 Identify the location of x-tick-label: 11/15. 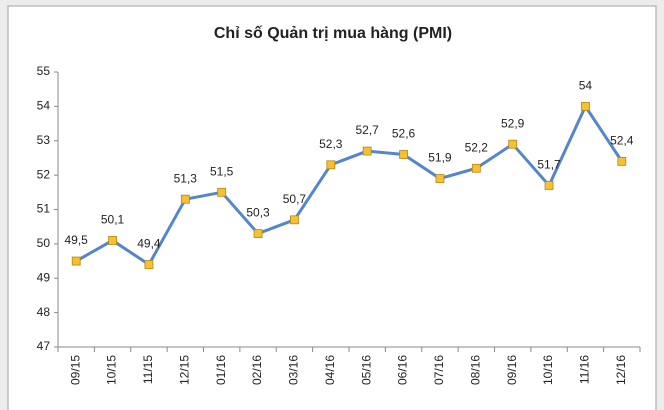
(148, 369).